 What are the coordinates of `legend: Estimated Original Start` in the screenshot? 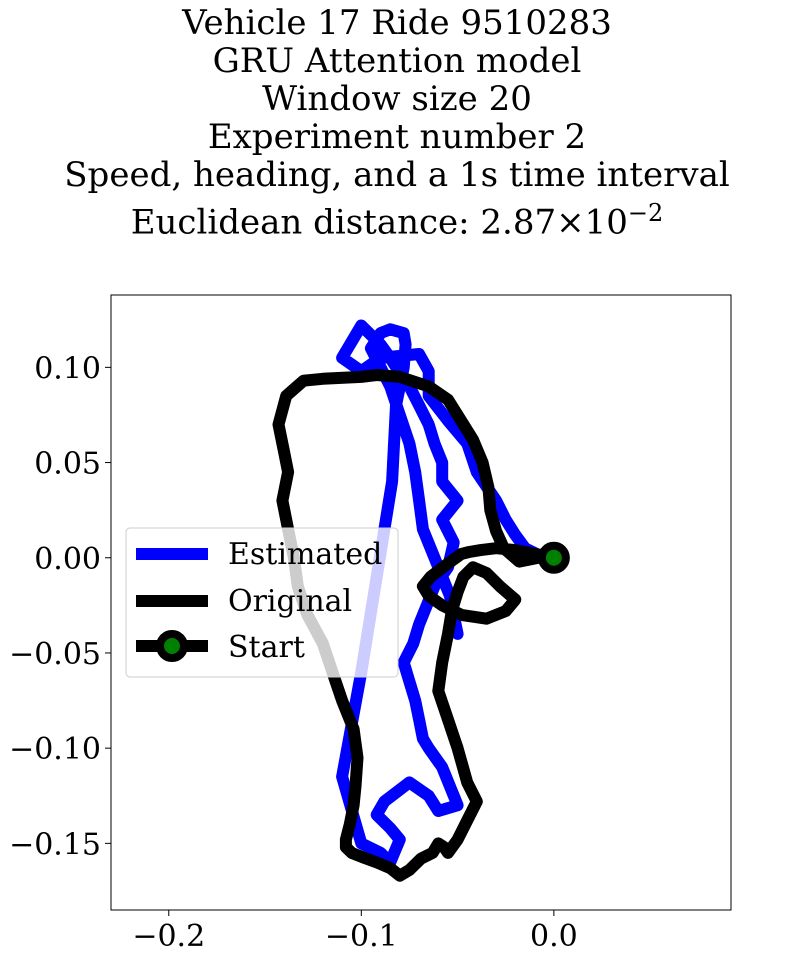 It's located at (262, 602).